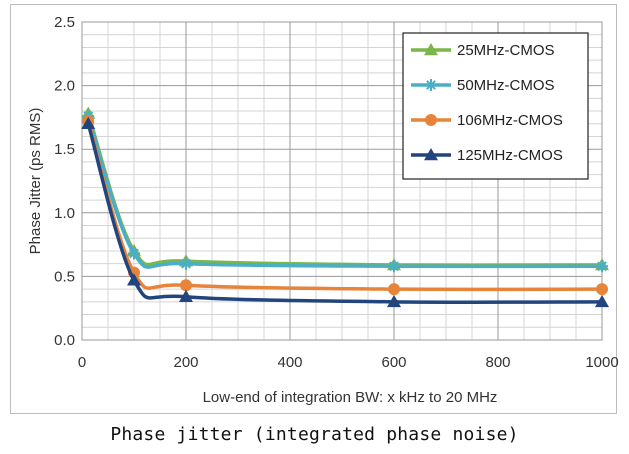 This screenshot has height=454, width=629. I want to click on x-tick-label: 600, so click(393, 362).